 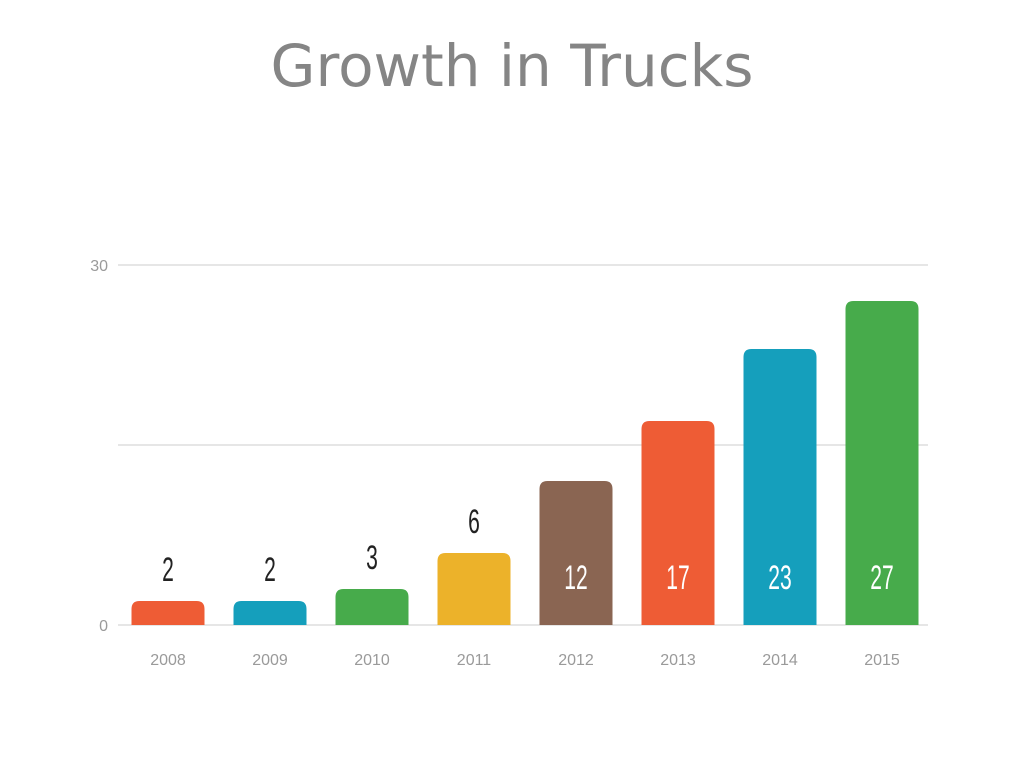 I want to click on data-label-2015: 27, so click(x=881, y=577).